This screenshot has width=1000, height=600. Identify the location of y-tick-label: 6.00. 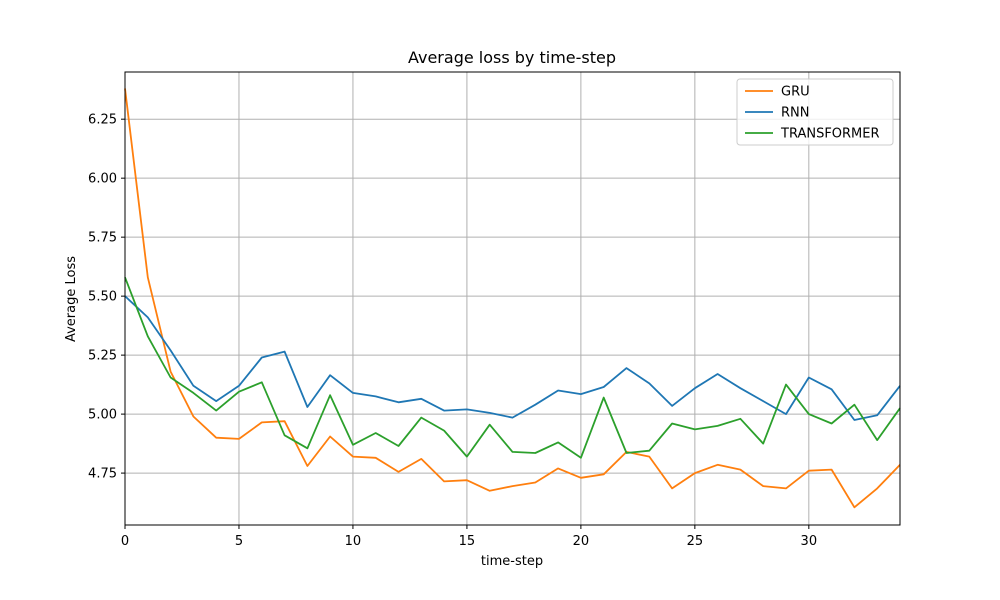
(102, 179).